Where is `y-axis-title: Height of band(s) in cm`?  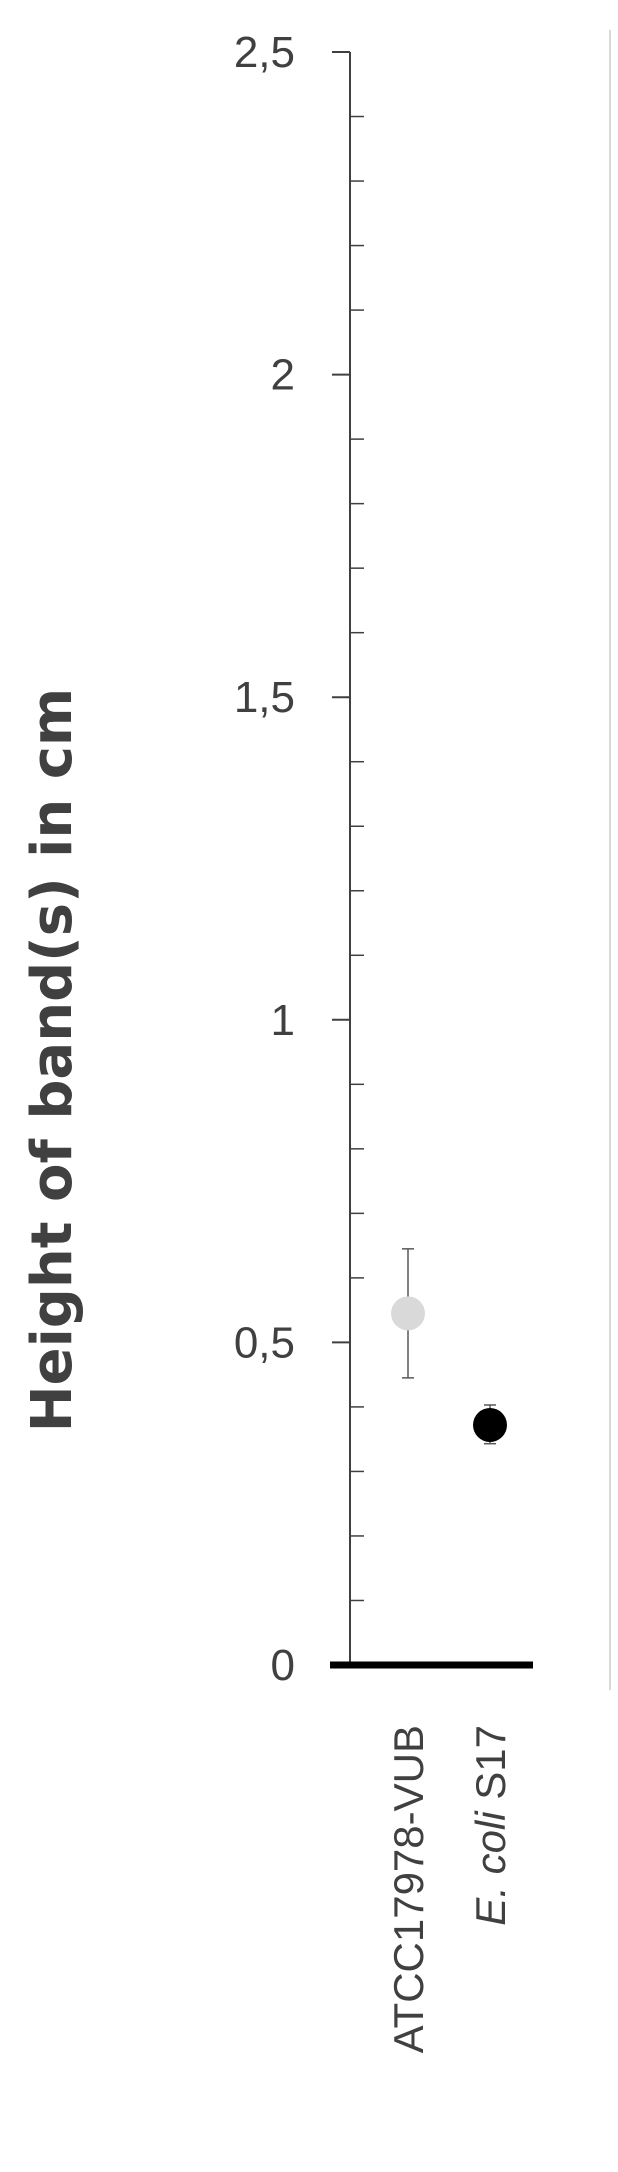 y-axis-title: Height of band(s) in cm is located at coordinates (52, 1060).